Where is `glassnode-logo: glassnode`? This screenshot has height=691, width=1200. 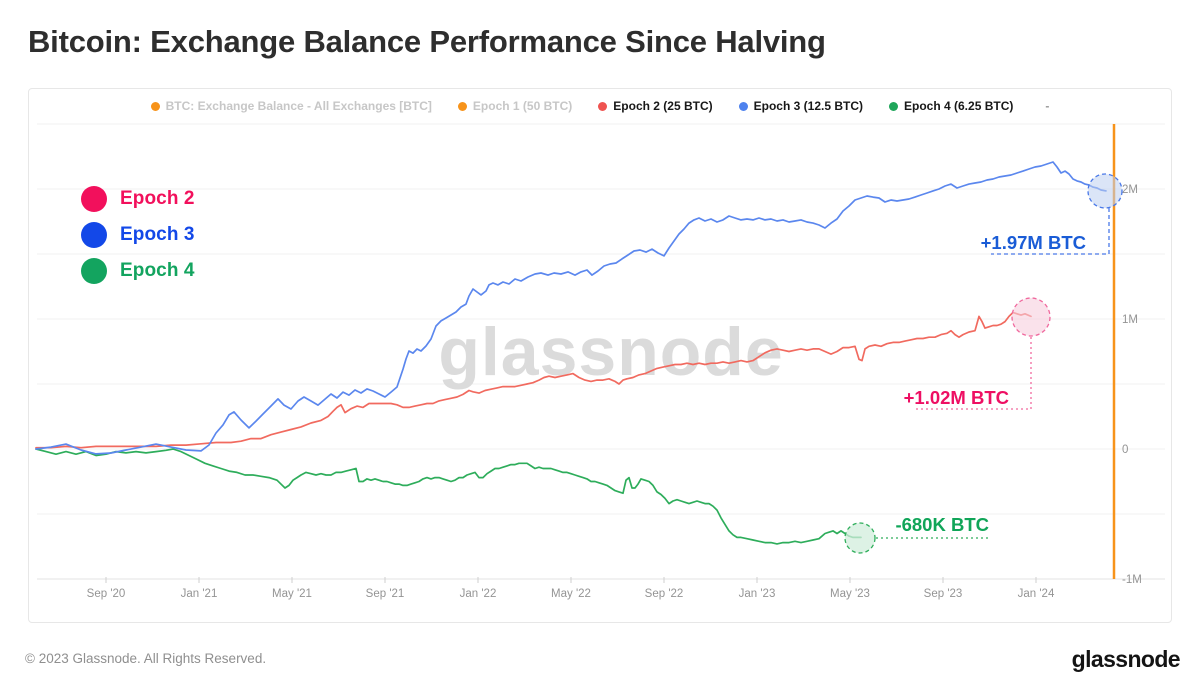
glassnode-logo: glassnode is located at coordinates (1126, 659).